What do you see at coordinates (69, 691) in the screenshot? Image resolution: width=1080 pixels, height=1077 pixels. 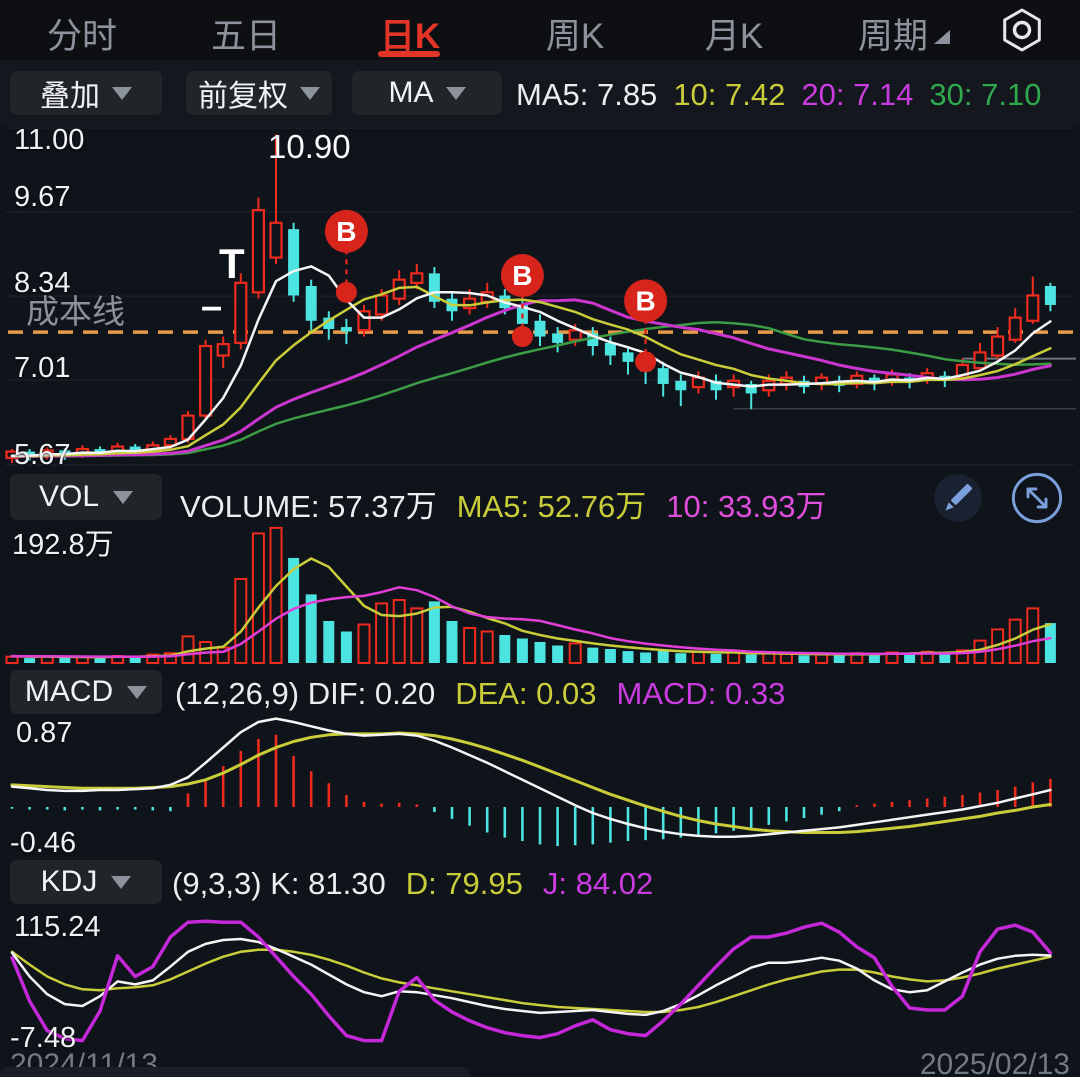 I see `macd-dropdown-label: MACD` at bounding box center [69, 691].